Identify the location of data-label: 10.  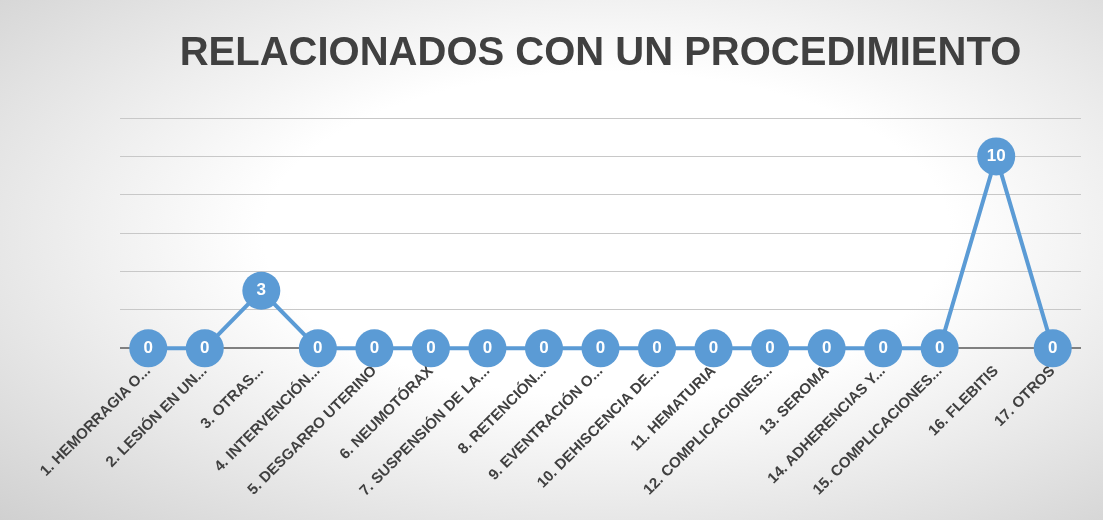
(996, 156).